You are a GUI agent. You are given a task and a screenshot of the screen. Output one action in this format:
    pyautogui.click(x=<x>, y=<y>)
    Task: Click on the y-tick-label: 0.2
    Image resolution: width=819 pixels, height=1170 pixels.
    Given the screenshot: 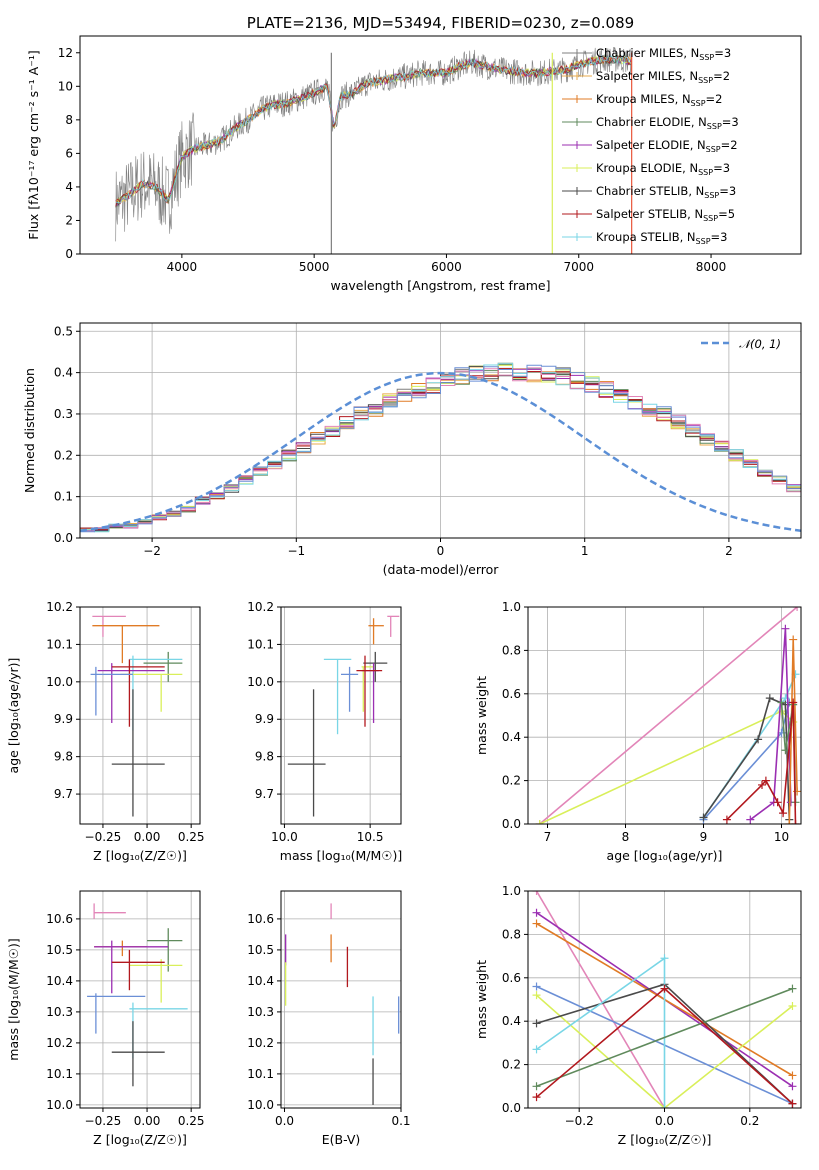 What is the action you would take?
    pyautogui.click(x=511, y=781)
    